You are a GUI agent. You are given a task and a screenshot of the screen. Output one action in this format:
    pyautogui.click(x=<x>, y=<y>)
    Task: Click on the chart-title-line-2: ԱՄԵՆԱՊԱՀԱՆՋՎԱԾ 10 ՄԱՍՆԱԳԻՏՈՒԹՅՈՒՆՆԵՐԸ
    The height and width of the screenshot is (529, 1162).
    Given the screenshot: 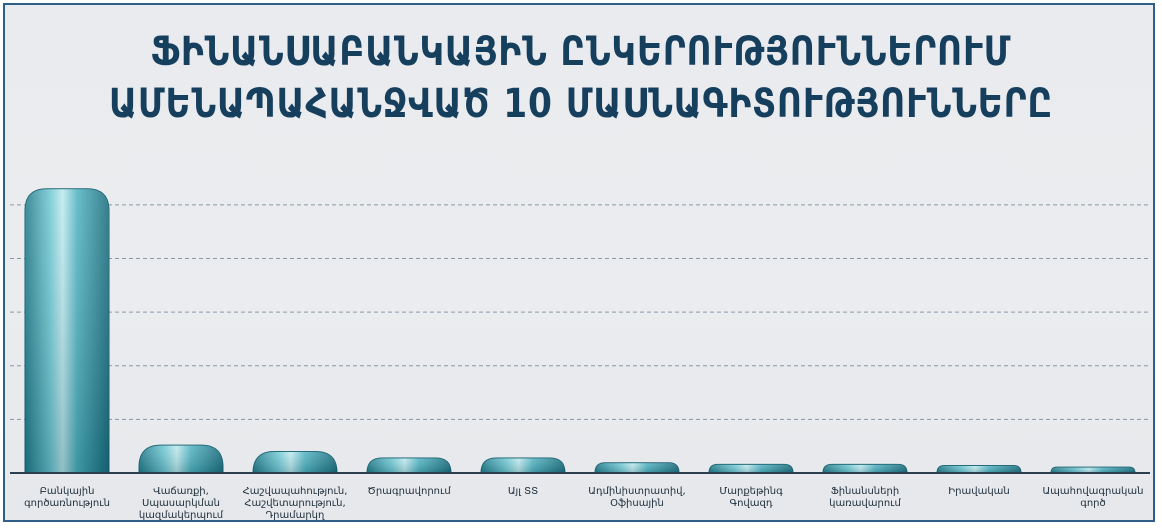 What is the action you would take?
    pyautogui.click(x=581, y=104)
    